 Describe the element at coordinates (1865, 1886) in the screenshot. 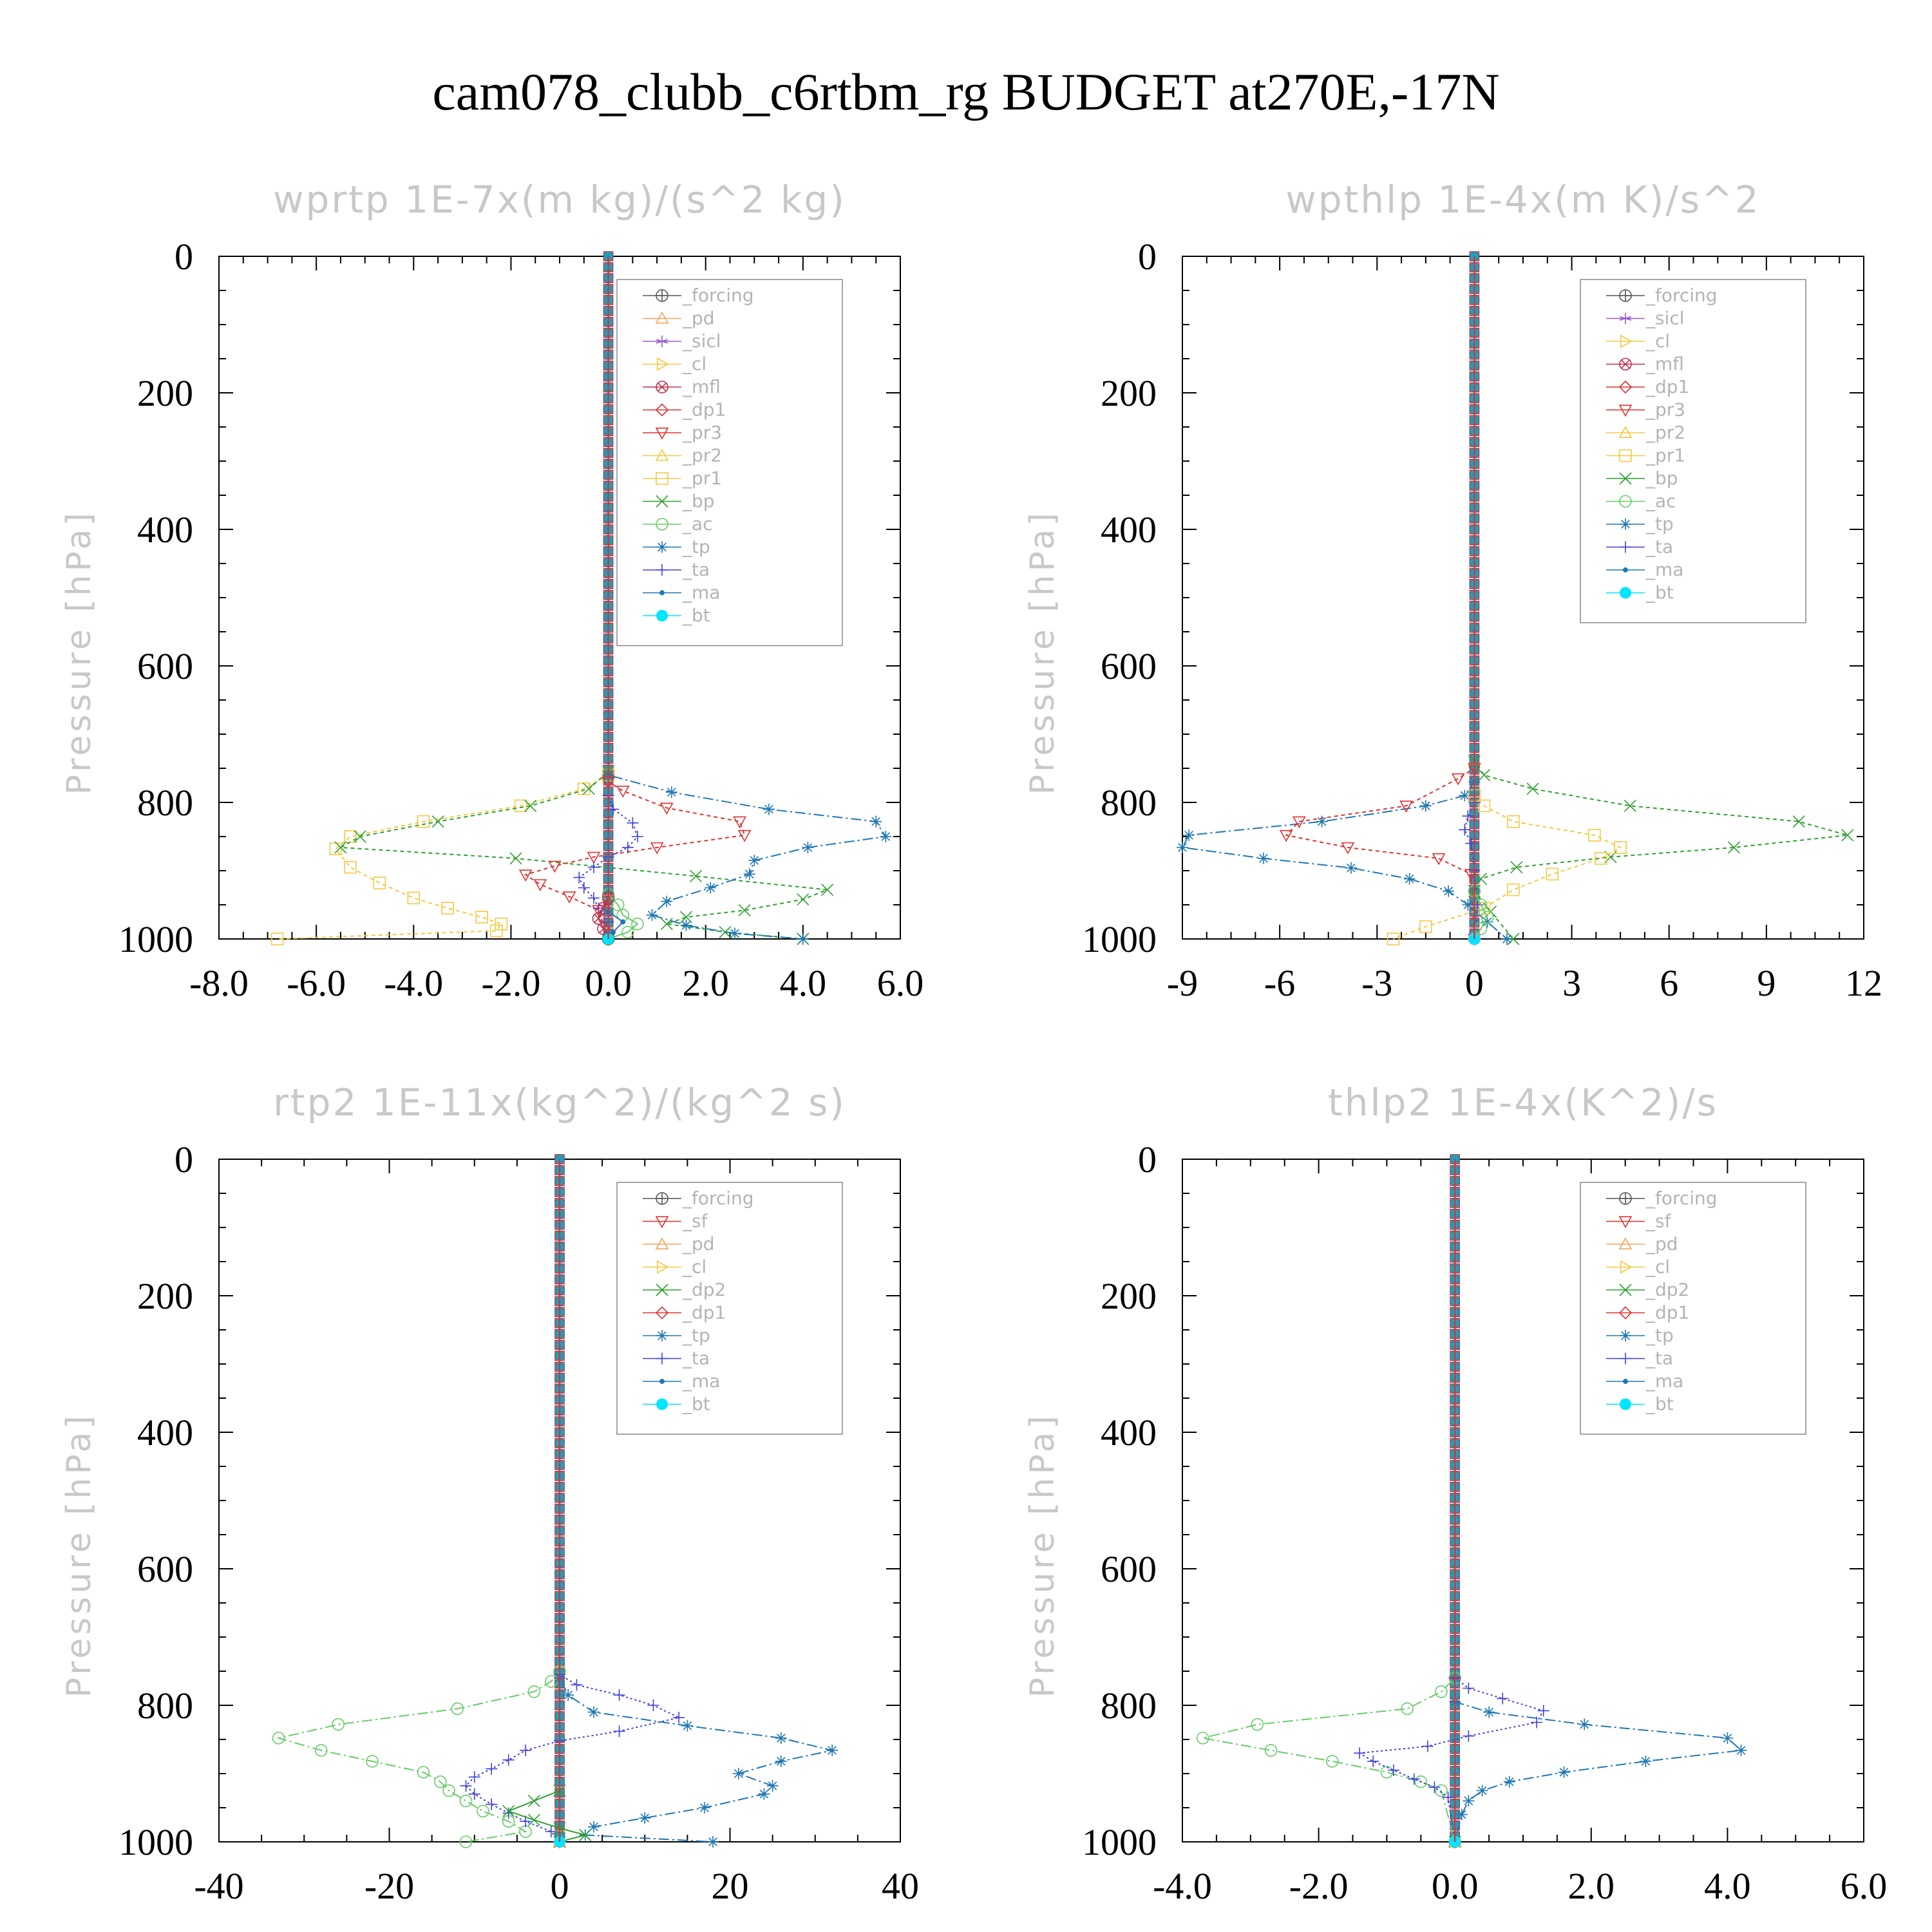

I see `x-tick-label: 6.0` at that location.